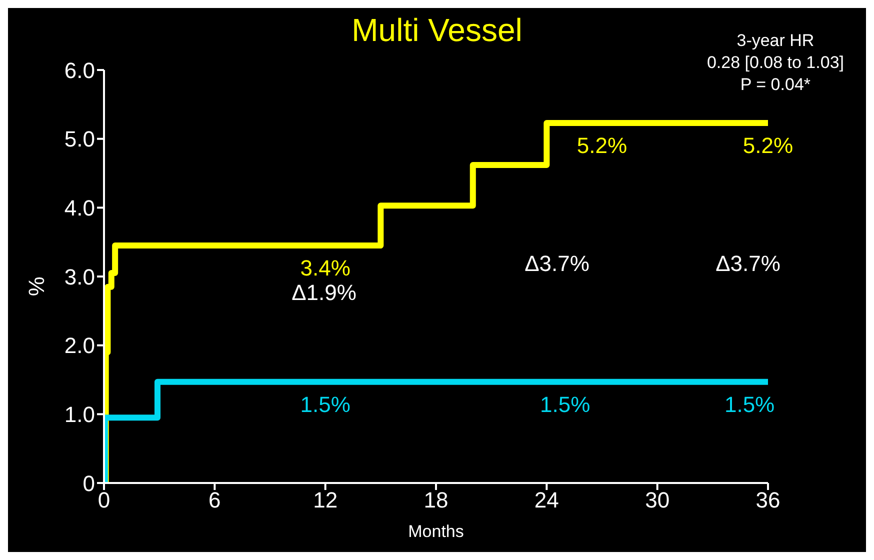 Image resolution: width=874 pixels, height=560 pixels. What do you see at coordinates (324, 293) in the screenshot?
I see `annotation: Δ1.9%` at bounding box center [324, 293].